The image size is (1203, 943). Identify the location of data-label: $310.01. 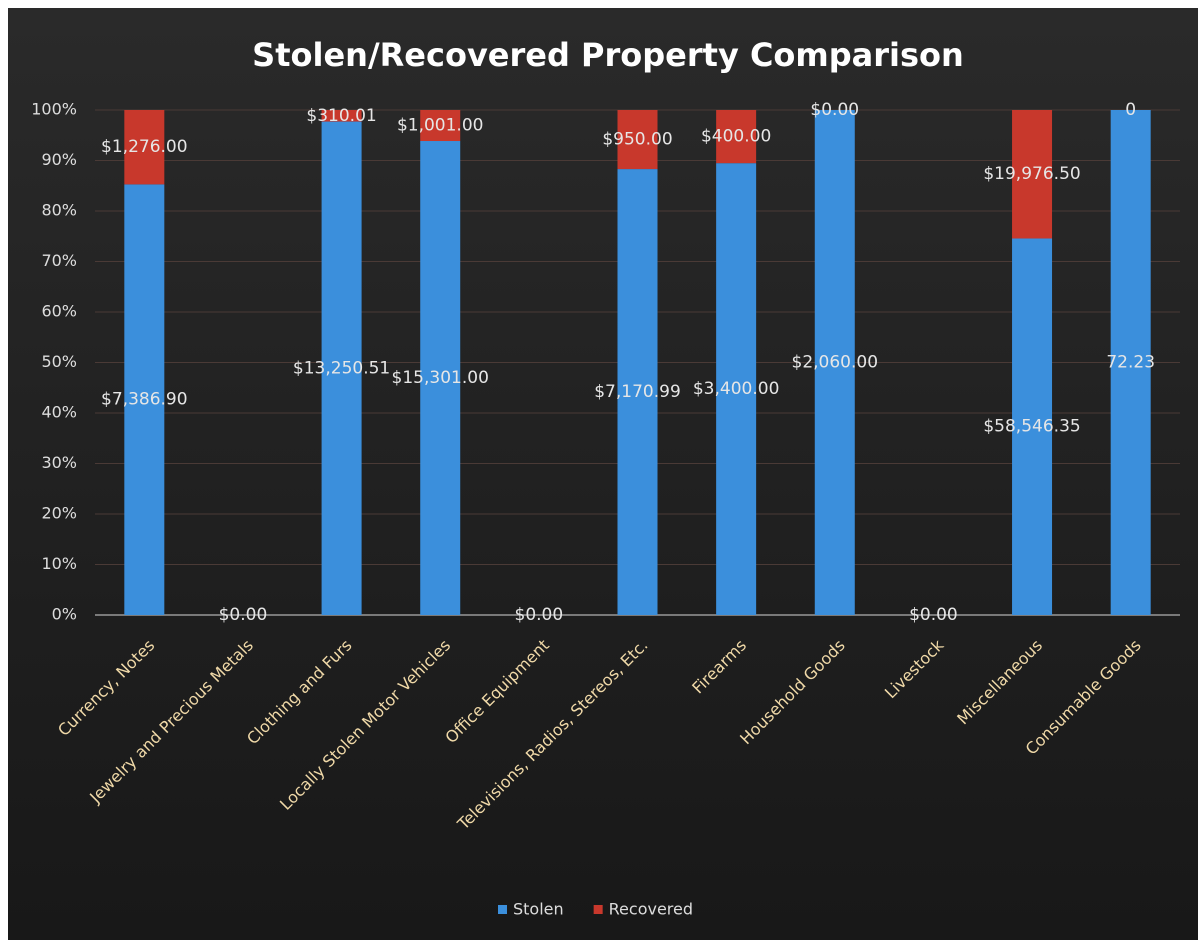
(341, 116).